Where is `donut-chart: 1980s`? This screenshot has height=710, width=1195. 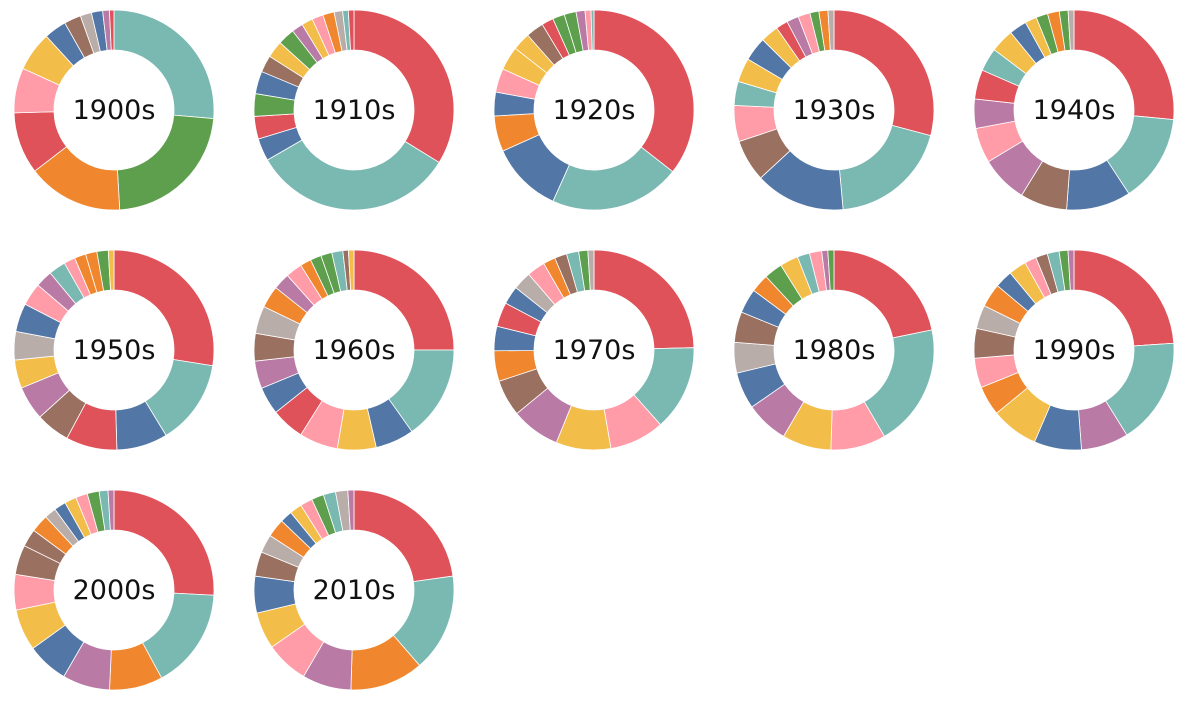 donut-chart: 1980s is located at coordinates (834, 350).